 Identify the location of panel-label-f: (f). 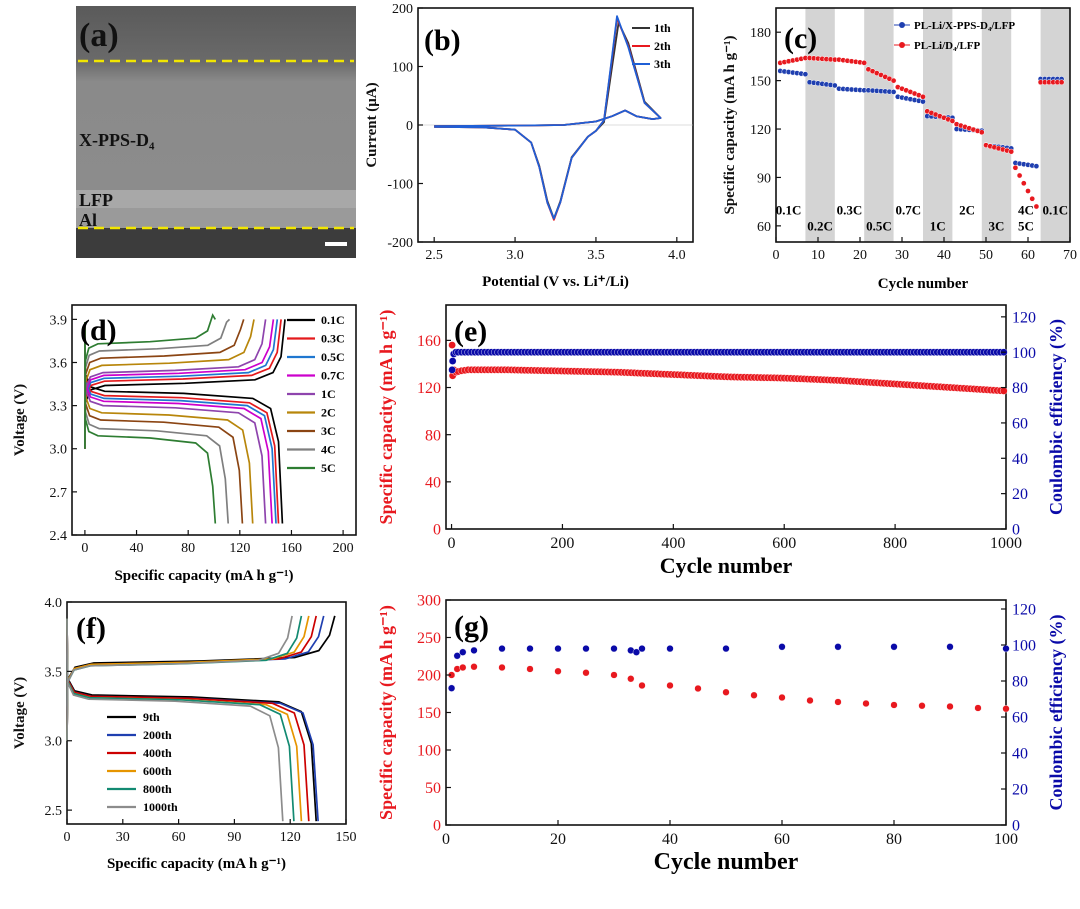
(91, 628).